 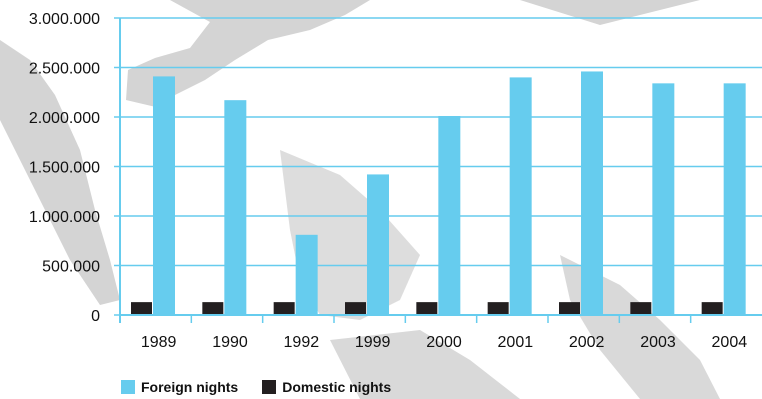 I want to click on x-tick-labels: 1989 1990 1992 1999 2000 2001 2002 2003 2004, so click(x=444, y=342).